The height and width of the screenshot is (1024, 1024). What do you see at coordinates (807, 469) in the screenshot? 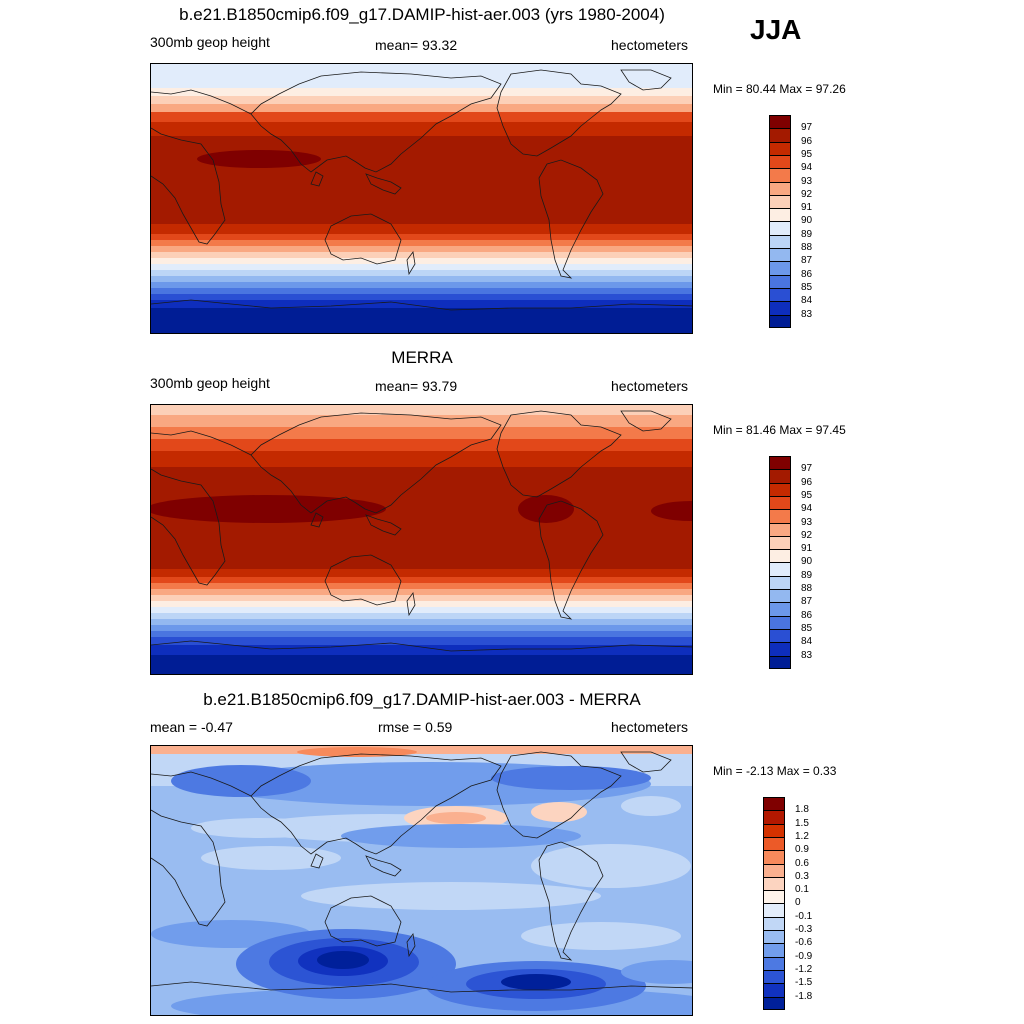
I see `colorbar-label: 97` at bounding box center [807, 469].